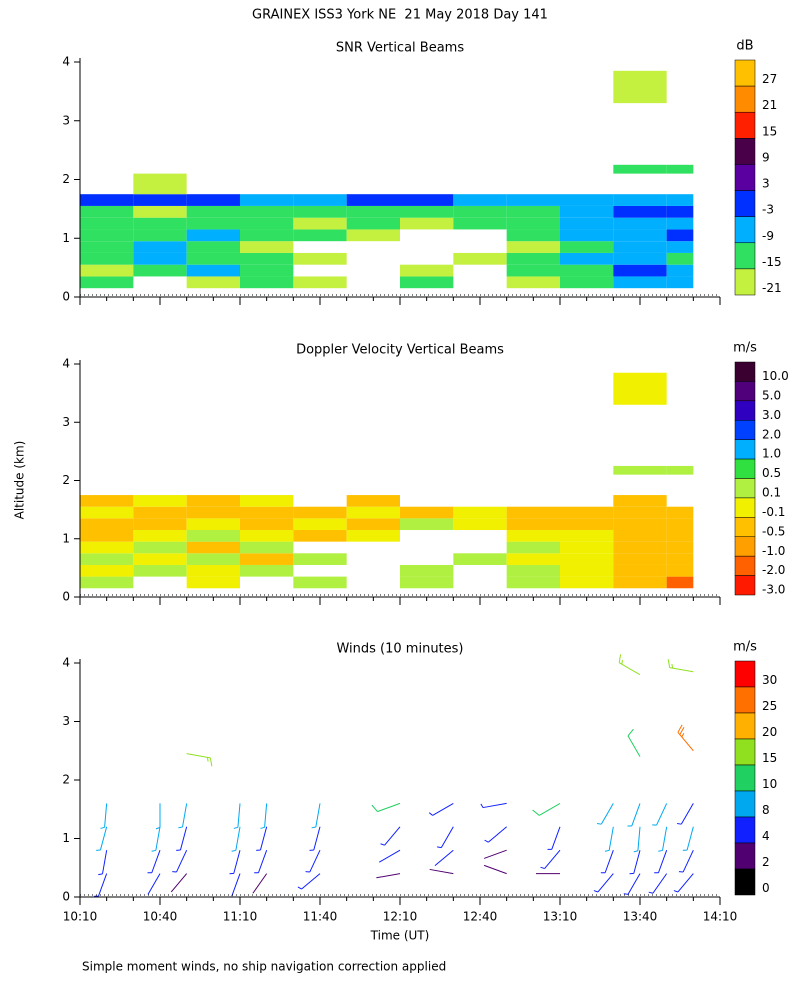 The image size is (800, 1000). I want to click on colorbar-tick-label: 0.1, so click(771, 493).